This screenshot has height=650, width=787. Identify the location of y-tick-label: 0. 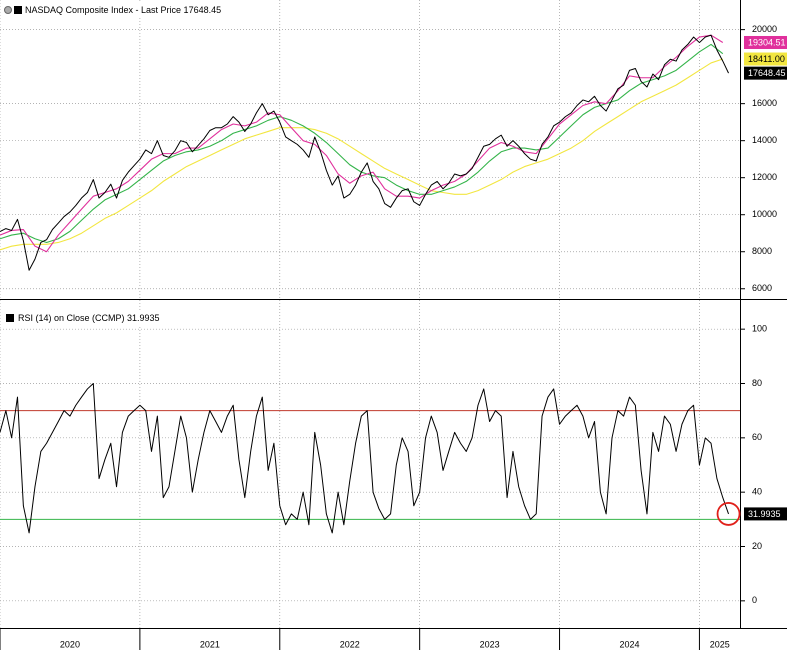
(754, 600).